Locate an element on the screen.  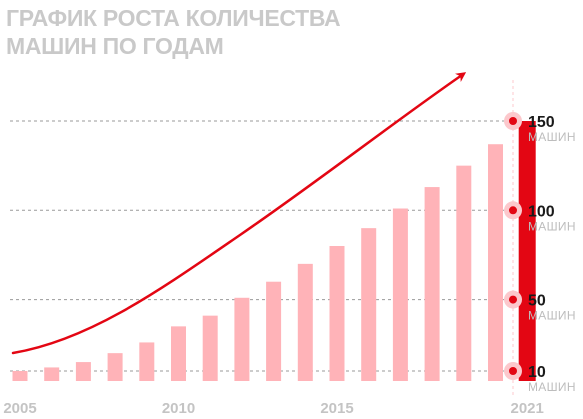
bar-2016 is located at coordinates (369, 304).